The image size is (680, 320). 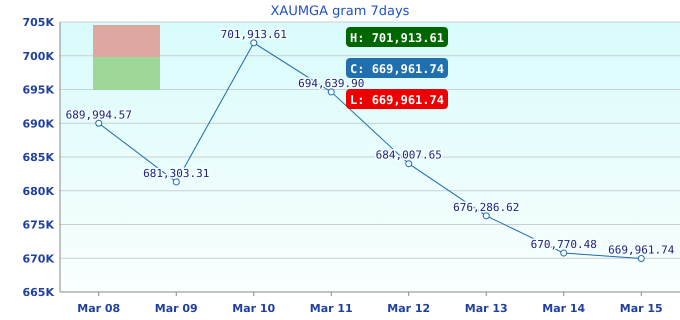 What do you see at coordinates (38, 292) in the screenshot?
I see `y-tick-label: 665K` at bounding box center [38, 292].